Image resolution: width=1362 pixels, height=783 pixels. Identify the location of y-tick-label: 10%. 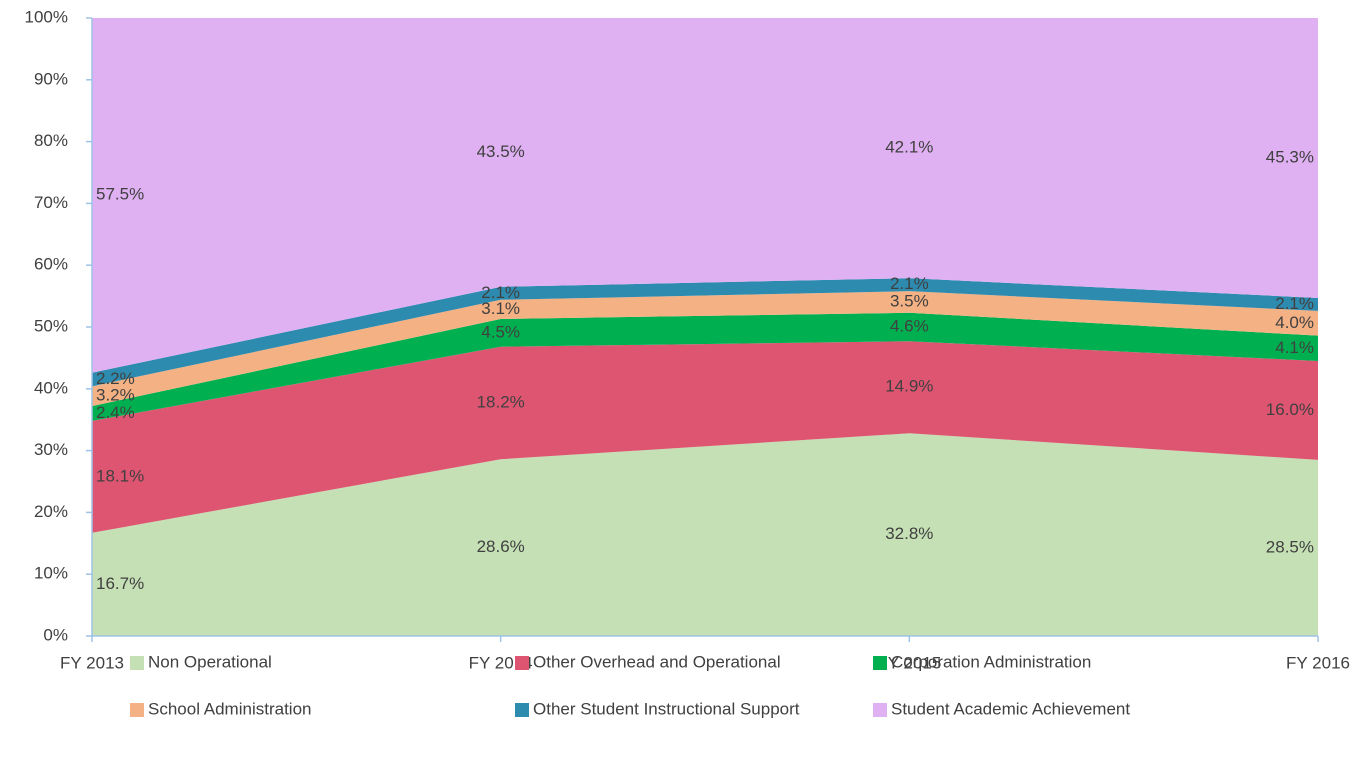
(51, 573).